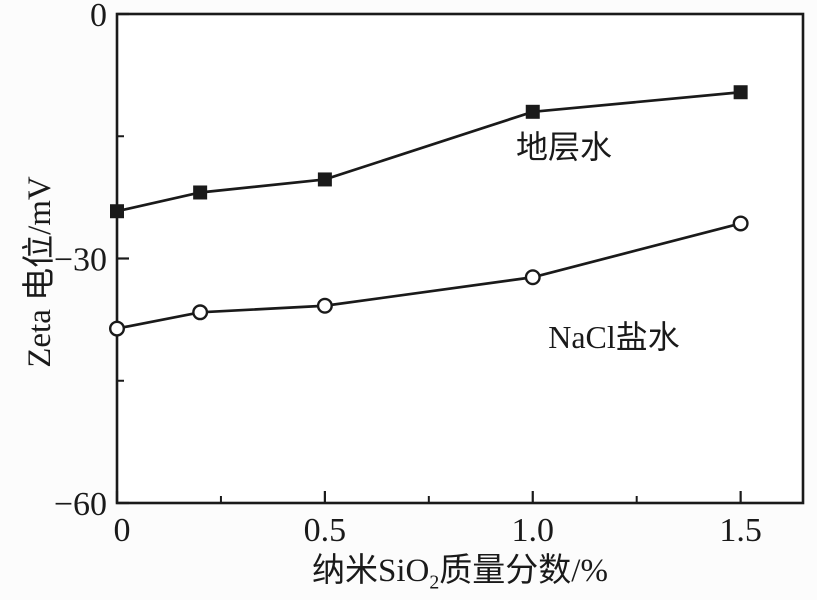 This screenshot has height=600, width=817. I want to click on x-tick-label: 1.5, so click(740, 530).